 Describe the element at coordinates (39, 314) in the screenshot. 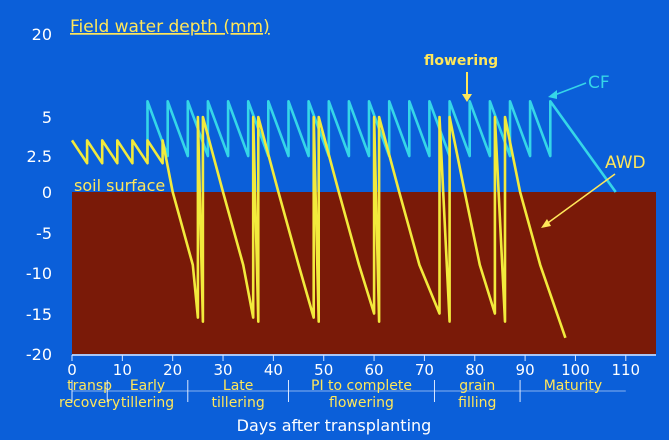

I see `y-tick-label: -15` at that location.